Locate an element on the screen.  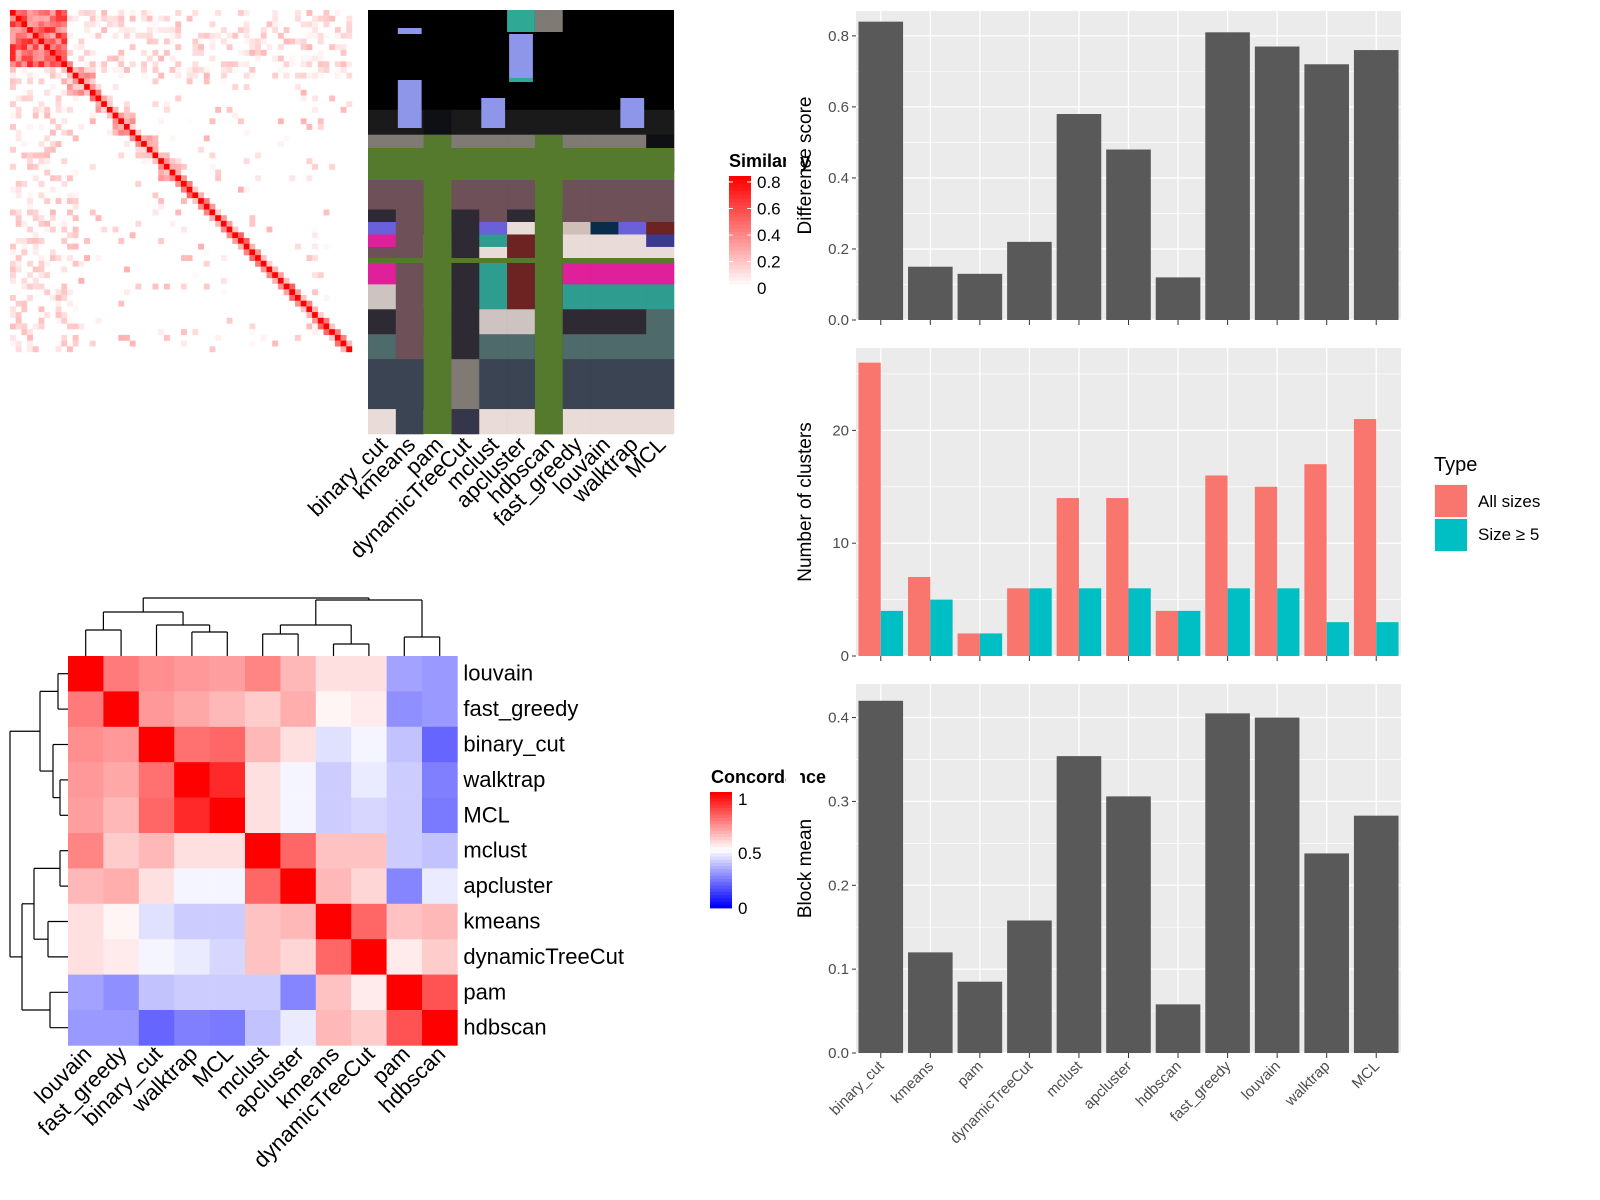
y-axis-tick-label: 0.0 is located at coordinates (838, 1053).